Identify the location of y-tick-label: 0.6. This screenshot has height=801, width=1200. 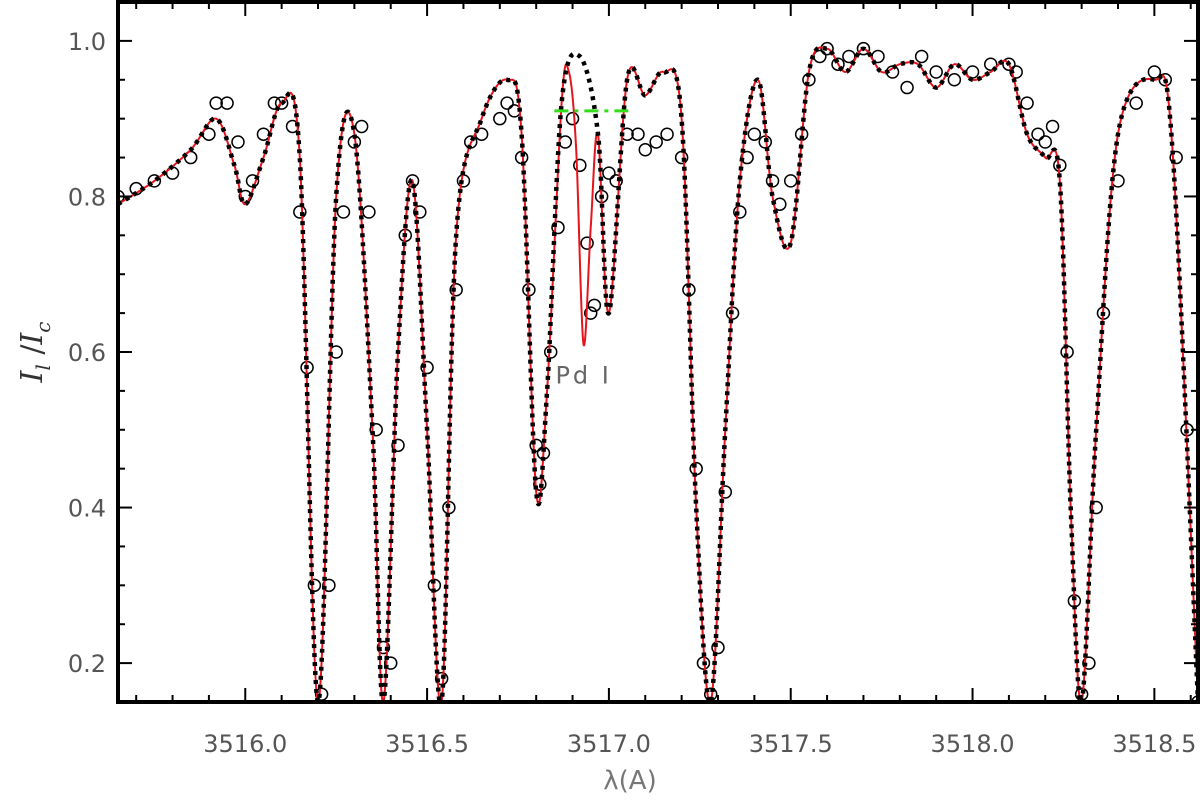
(87, 353).